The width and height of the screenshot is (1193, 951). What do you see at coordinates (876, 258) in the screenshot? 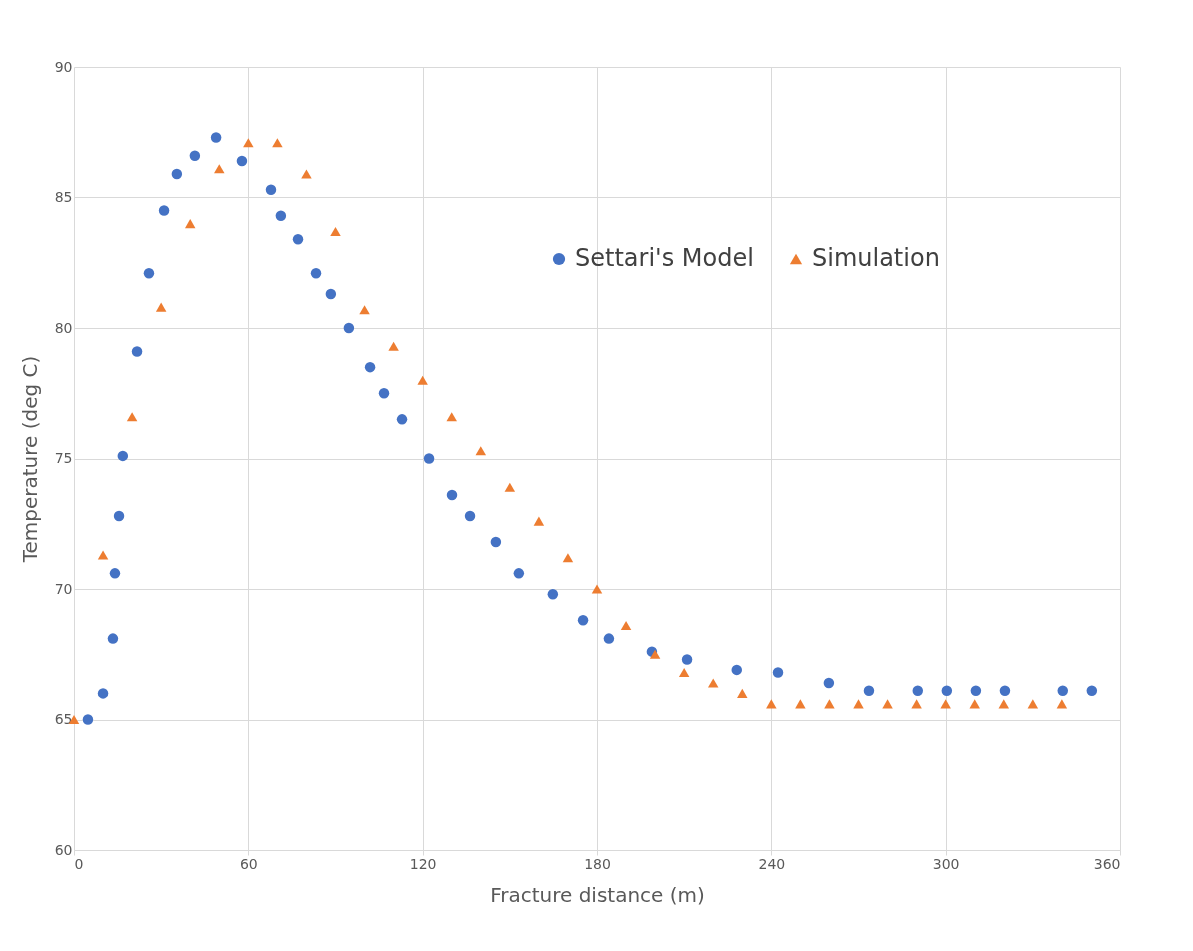
I see `legend-label: Simulation` at bounding box center [876, 258].